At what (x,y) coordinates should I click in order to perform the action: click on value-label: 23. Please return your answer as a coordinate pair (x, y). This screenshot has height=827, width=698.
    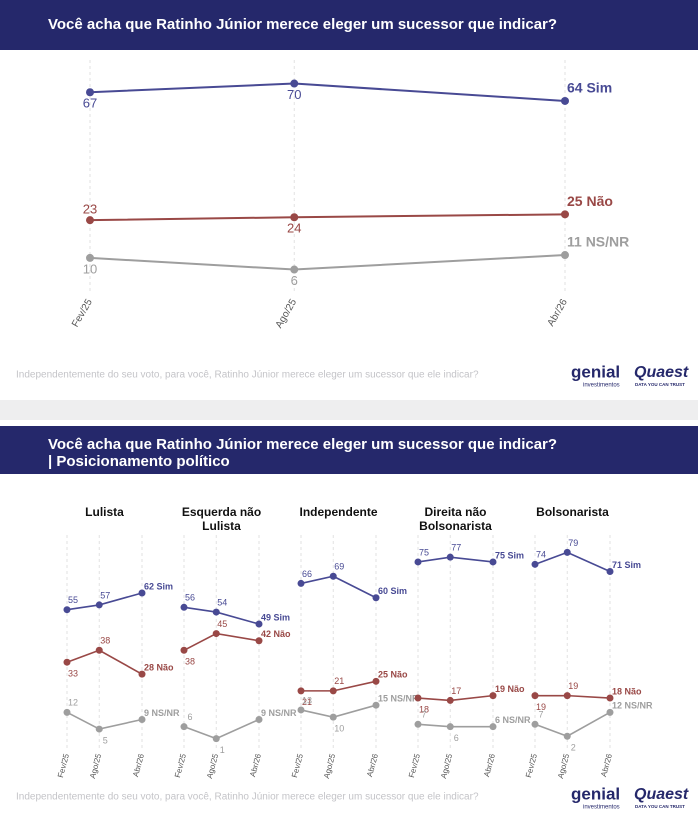
    Looking at the image, I should click on (90, 209).